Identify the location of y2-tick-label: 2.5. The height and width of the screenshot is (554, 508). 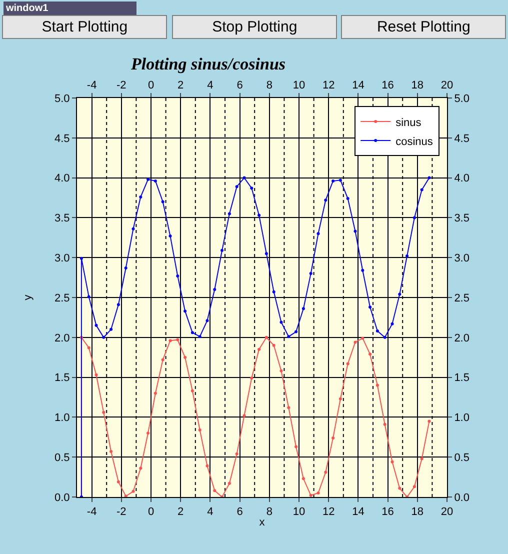
(462, 298).